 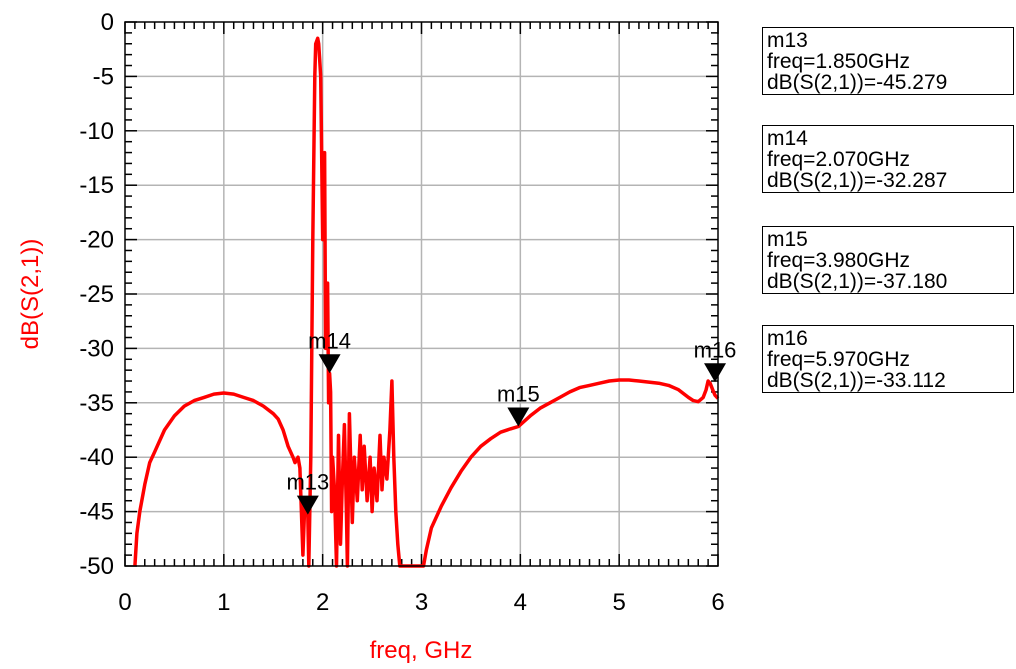 What do you see at coordinates (715, 349) in the screenshot?
I see `marker-label-m16: m16` at bounding box center [715, 349].